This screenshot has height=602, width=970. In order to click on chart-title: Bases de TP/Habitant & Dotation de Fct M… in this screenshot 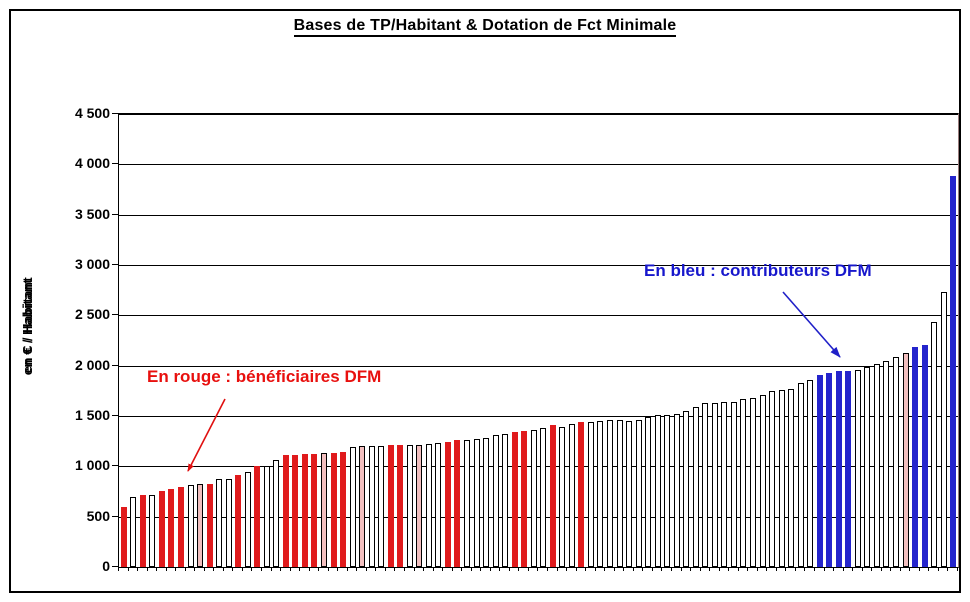, I will do `click(485, 27)`.